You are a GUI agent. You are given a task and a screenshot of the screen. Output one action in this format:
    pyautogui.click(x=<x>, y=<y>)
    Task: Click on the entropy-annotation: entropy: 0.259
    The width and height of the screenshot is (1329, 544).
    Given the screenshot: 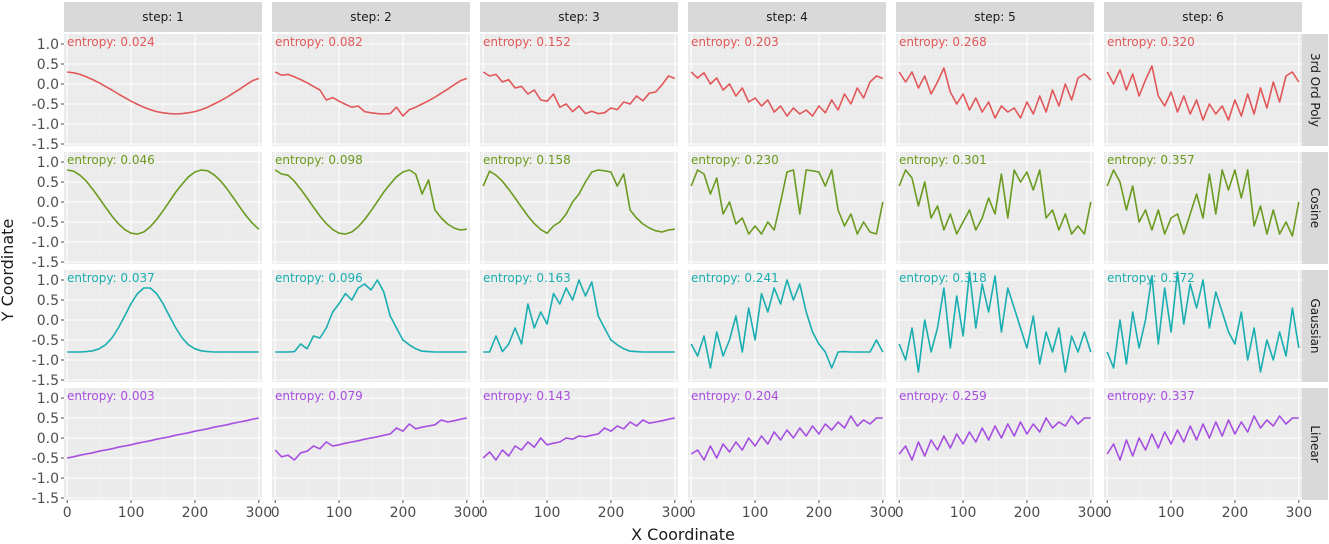 What is the action you would take?
    pyautogui.click(x=943, y=396)
    